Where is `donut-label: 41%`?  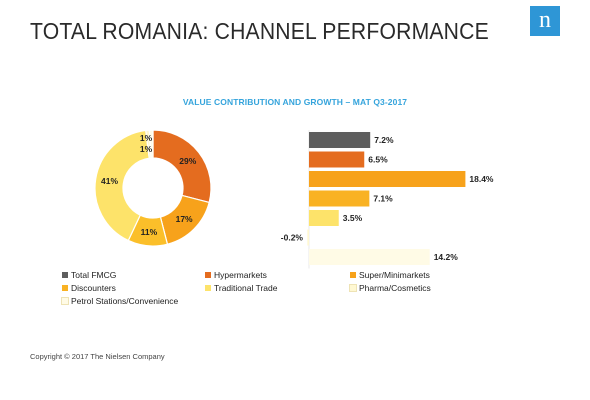 donut-label: 41% is located at coordinates (109, 181).